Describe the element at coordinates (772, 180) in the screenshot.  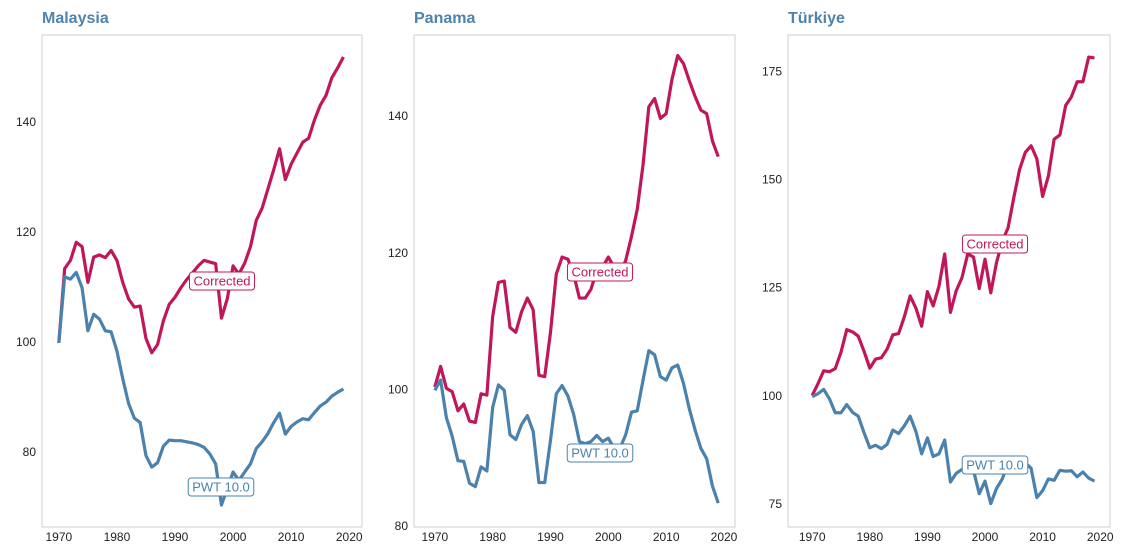
I see `y-tick-label: 150` at that location.